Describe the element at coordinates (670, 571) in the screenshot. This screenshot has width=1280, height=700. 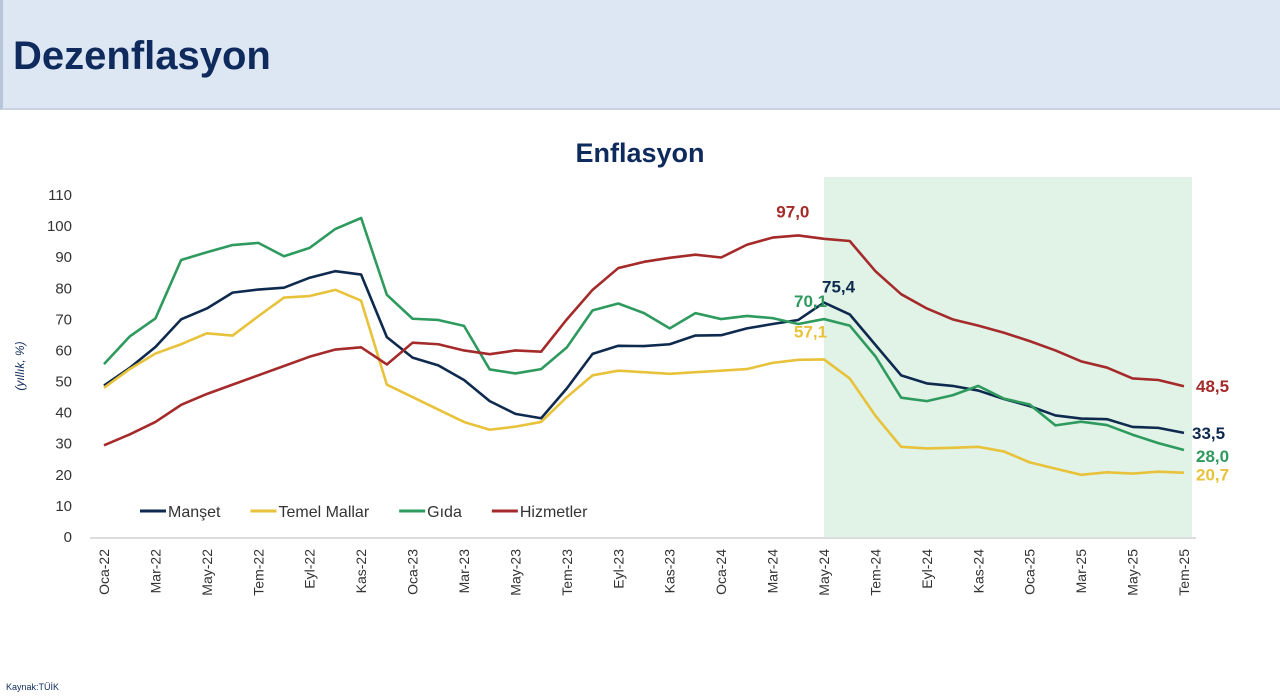
I see `x-tick-label: Kas-23` at that location.